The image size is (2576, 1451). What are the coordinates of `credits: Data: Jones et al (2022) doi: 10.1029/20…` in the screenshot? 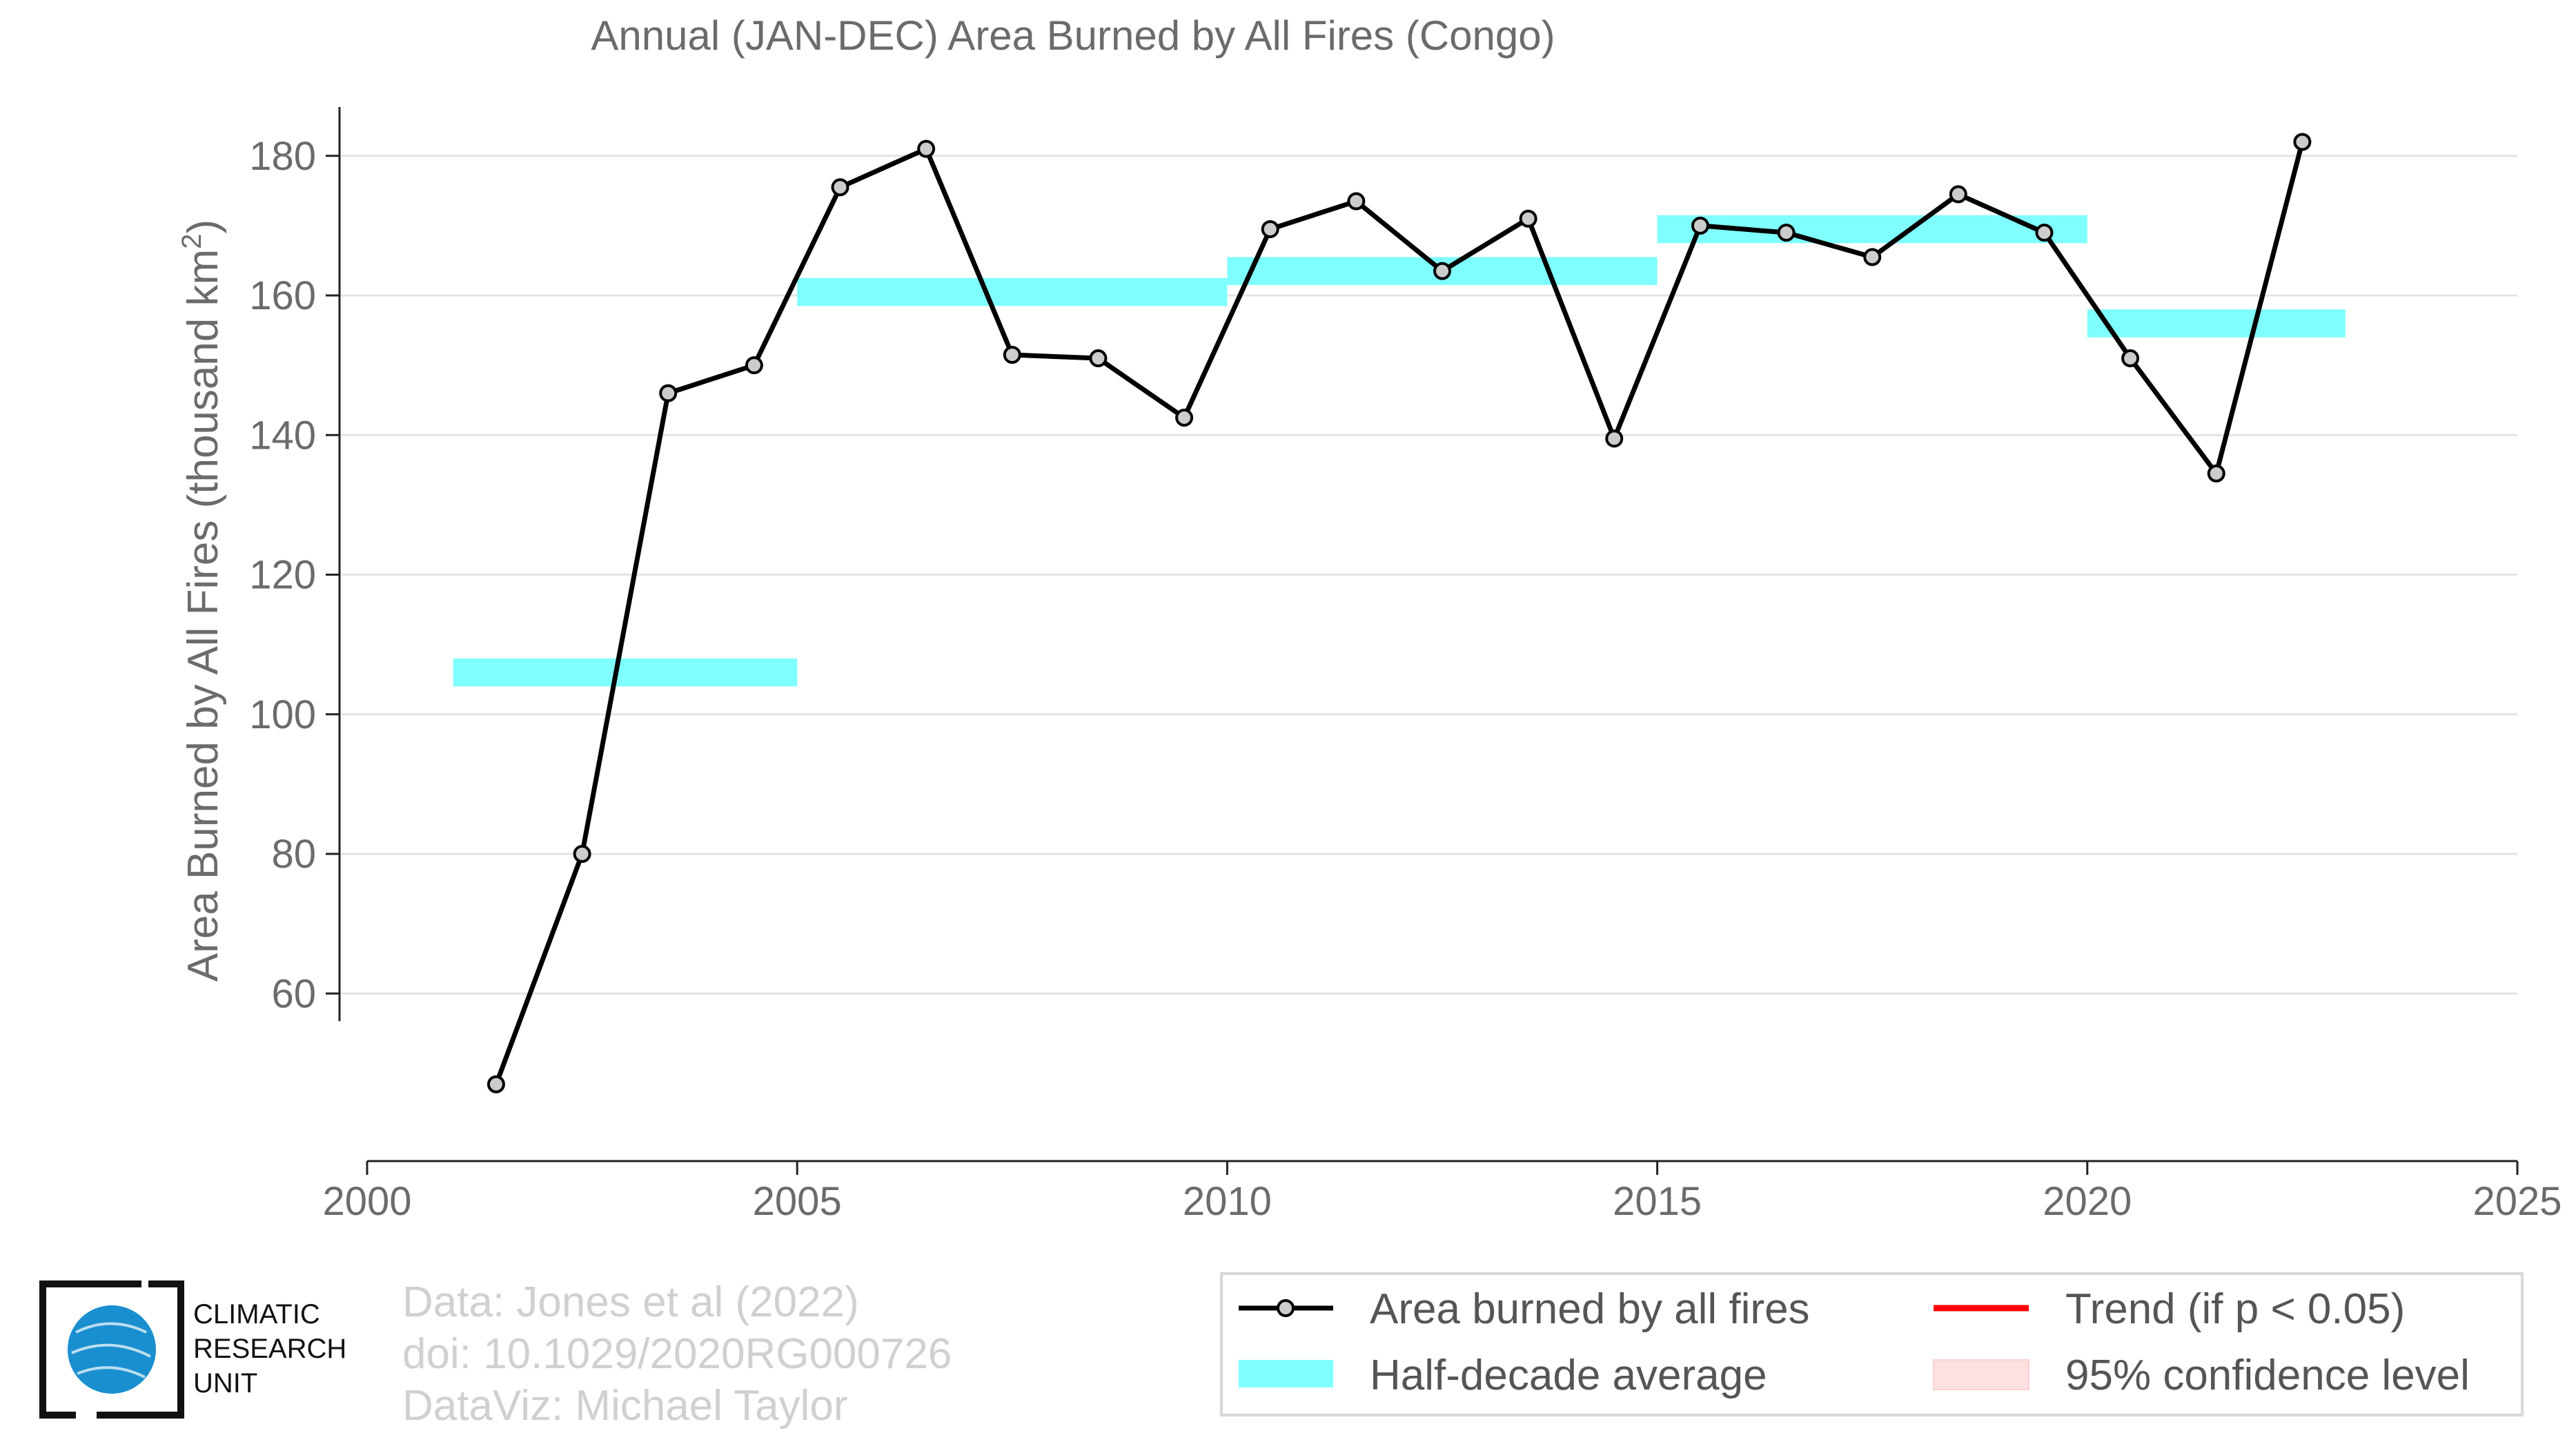 It's located at (677, 1354).